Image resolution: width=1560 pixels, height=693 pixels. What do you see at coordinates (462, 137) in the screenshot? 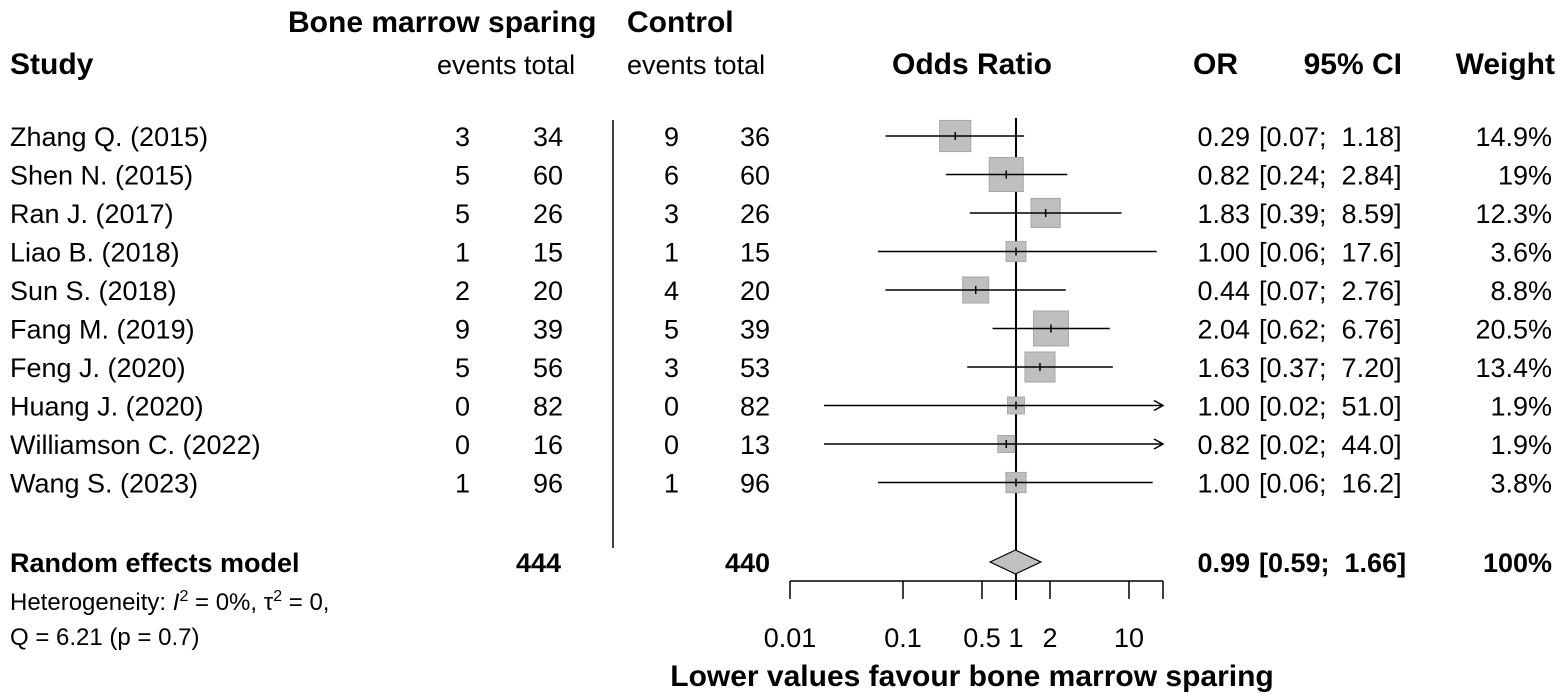
I see `events-1: 3` at bounding box center [462, 137].